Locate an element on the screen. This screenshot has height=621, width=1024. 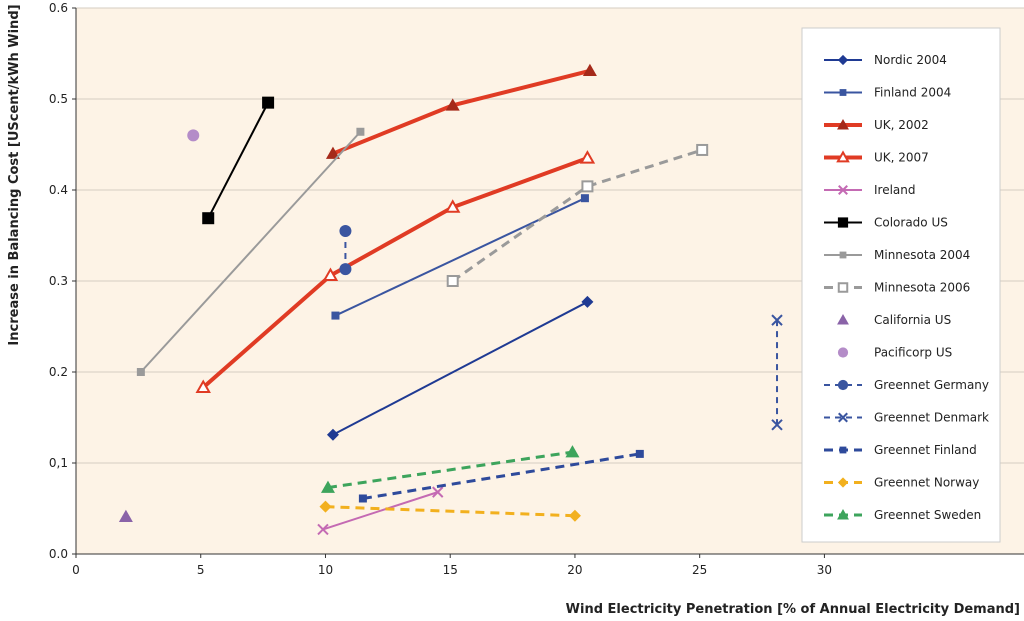
legend-entry-greennet-germany: Greennet Germany is located at coordinates (906, 385).